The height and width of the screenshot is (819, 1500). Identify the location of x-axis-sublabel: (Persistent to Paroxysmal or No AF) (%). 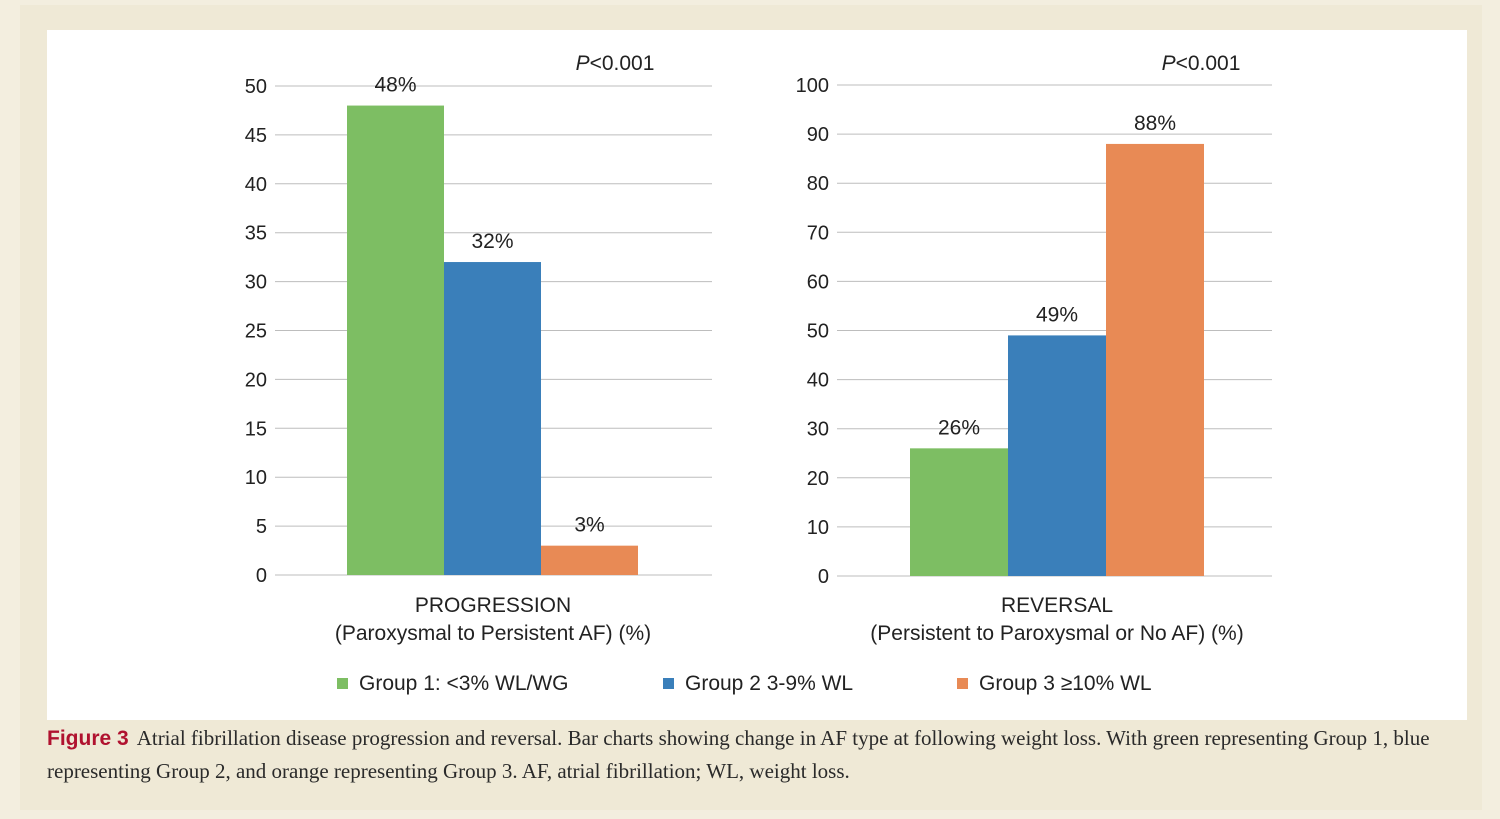
(1056, 633).